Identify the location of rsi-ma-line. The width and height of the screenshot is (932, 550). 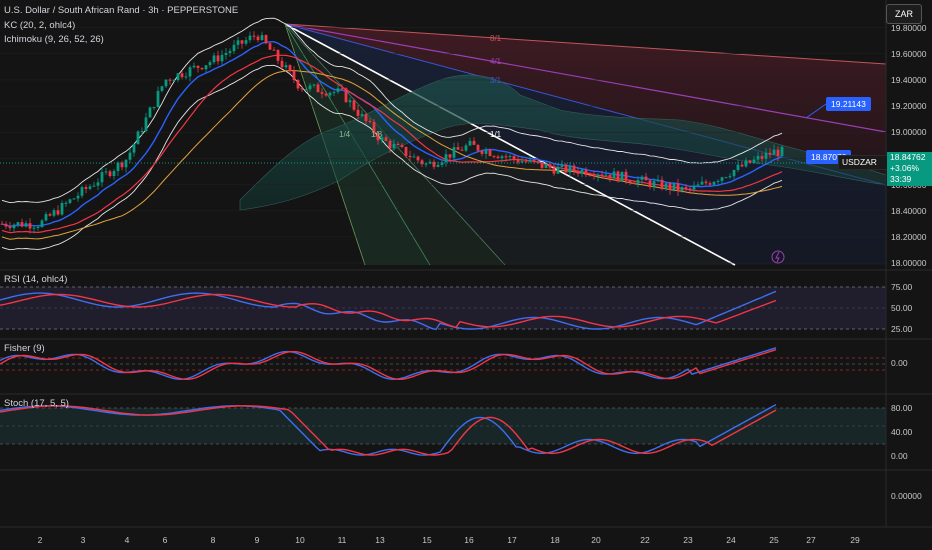
(388, 311).